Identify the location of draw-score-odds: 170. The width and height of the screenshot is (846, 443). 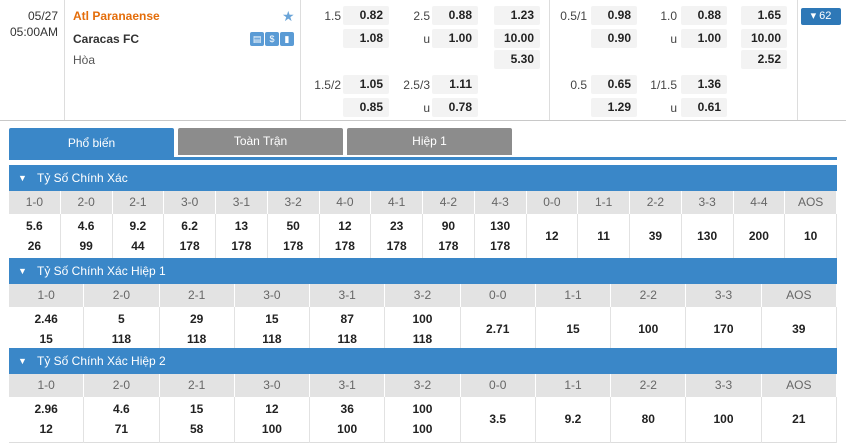
(723, 329).